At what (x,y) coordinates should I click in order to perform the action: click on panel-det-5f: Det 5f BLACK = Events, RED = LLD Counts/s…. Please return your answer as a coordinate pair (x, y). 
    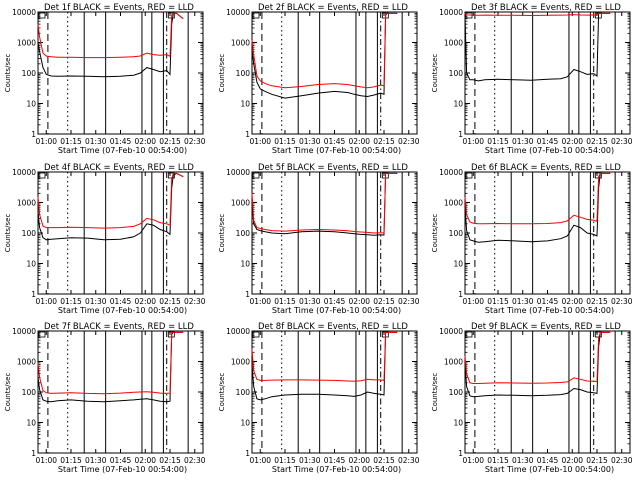
    Looking at the image, I should click on (319, 239).